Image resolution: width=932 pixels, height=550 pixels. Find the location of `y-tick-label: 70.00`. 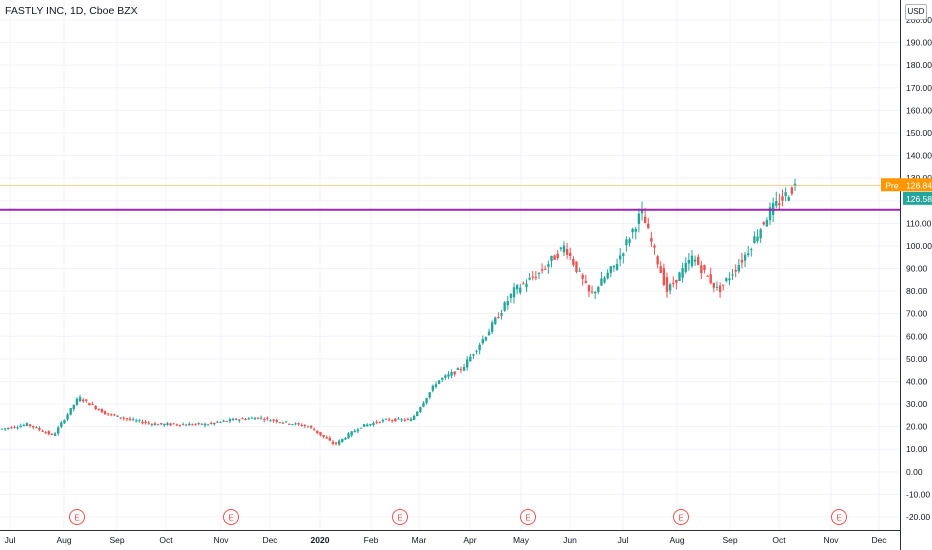

y-tick-label: 70.00 is located at coordinates (917, 314).